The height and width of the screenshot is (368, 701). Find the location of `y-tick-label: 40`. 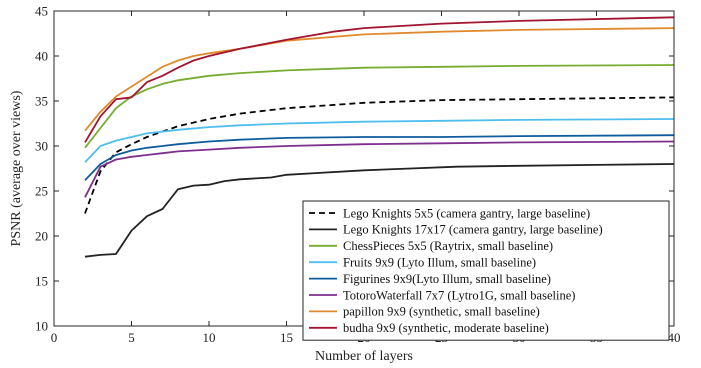

y-tick-label: 40 is located at coordinates (41, 56).